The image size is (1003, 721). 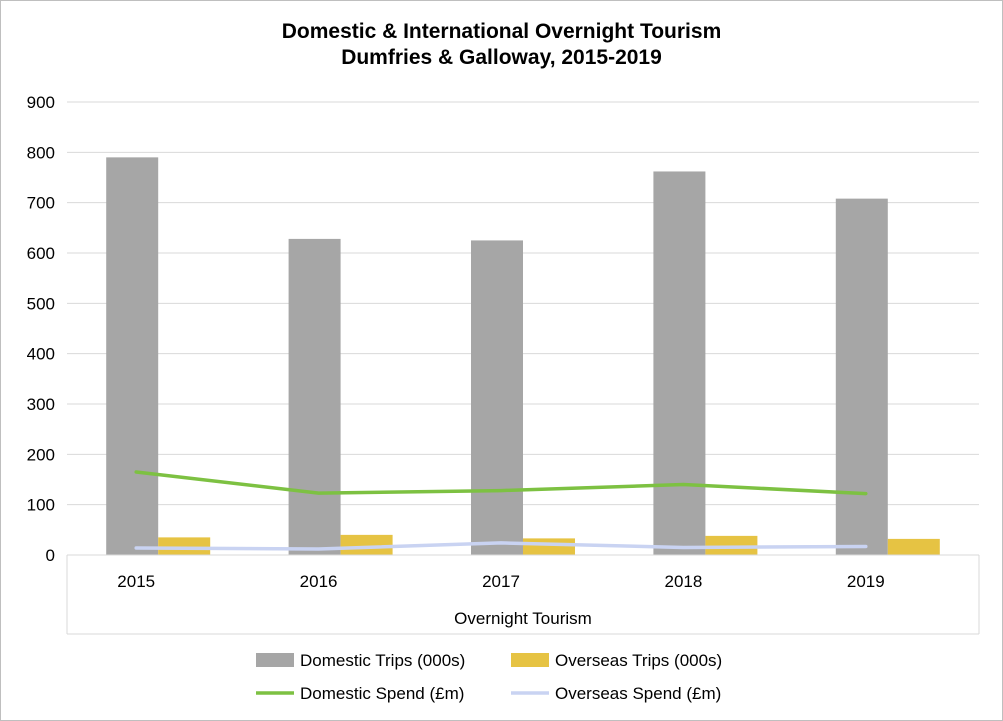 I want to click on line-overseas-spend, so click(x=501, y=546).